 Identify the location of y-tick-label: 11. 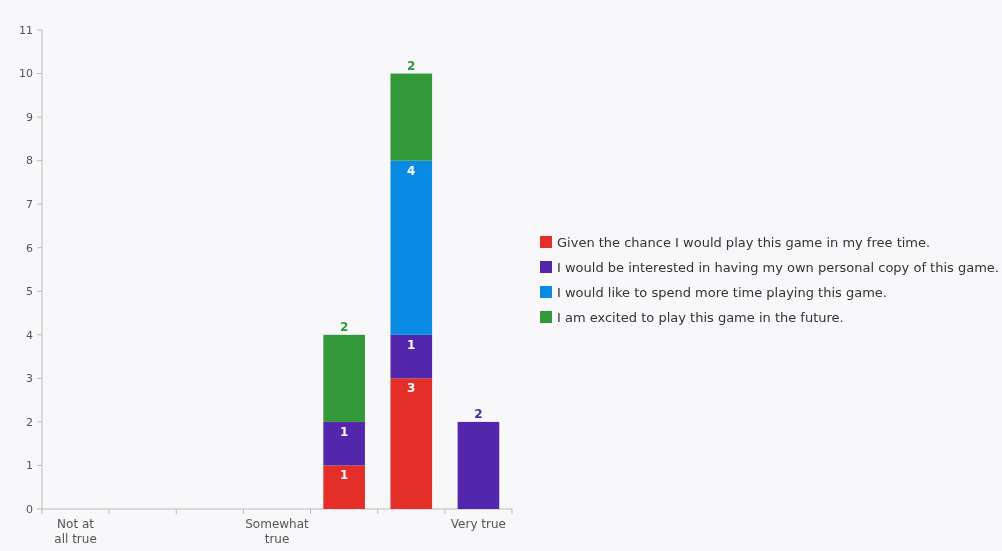
(26, 30).